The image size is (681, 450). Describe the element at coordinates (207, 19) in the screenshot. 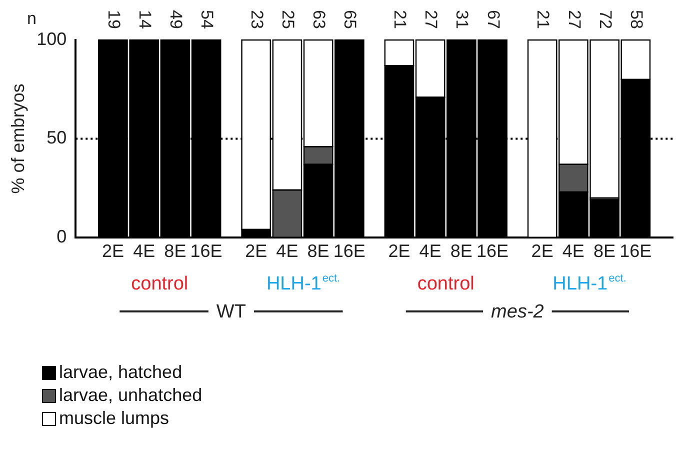

I see `text: 54` at that location.